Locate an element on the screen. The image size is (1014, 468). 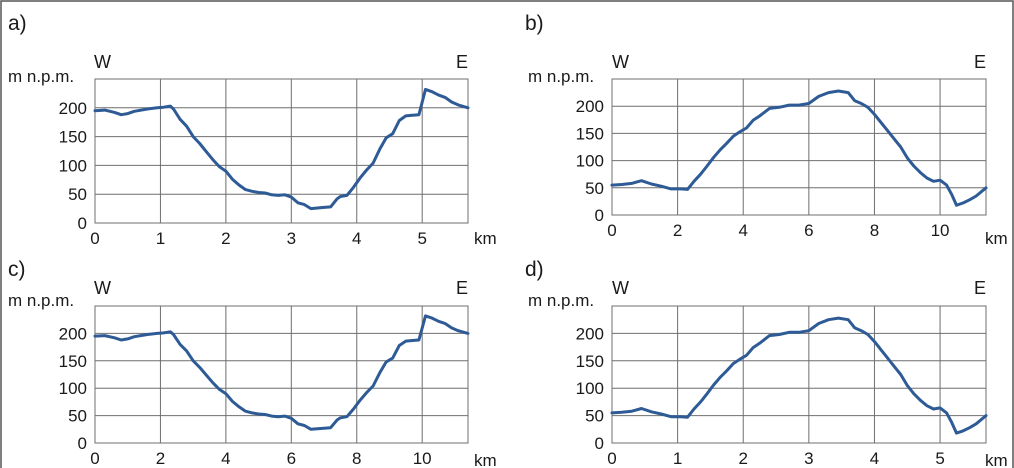
panel-c-y-tick-label: 100 is located at coordinates (73, 388).